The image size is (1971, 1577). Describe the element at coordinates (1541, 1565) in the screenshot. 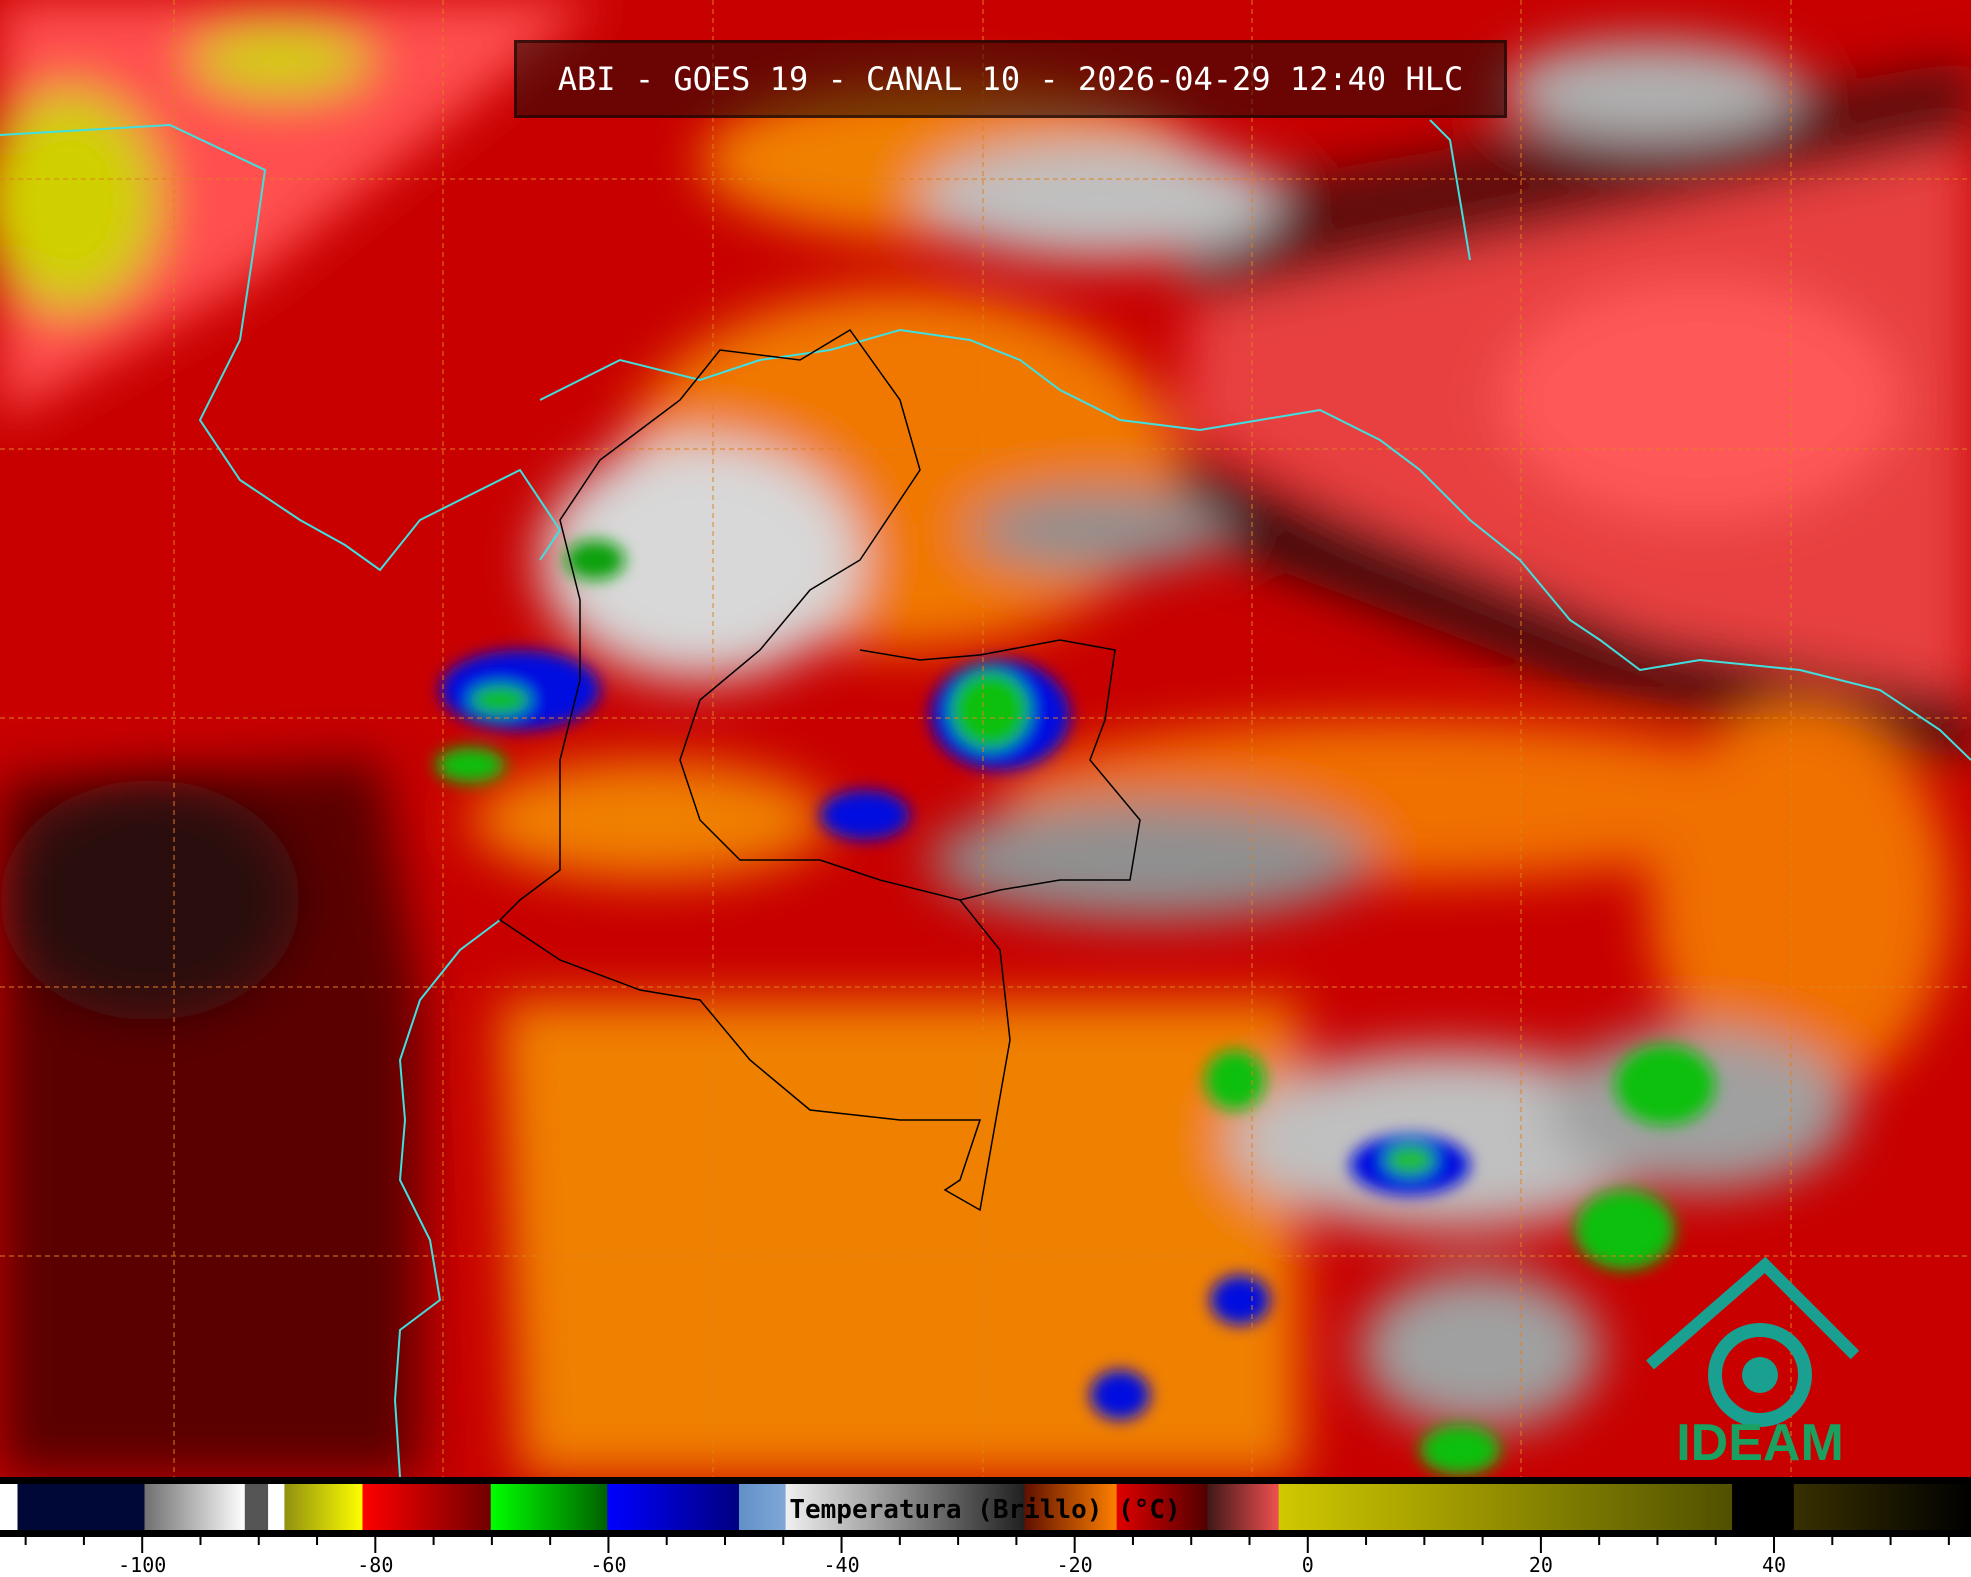

I see `tick-label: 20` at that location.